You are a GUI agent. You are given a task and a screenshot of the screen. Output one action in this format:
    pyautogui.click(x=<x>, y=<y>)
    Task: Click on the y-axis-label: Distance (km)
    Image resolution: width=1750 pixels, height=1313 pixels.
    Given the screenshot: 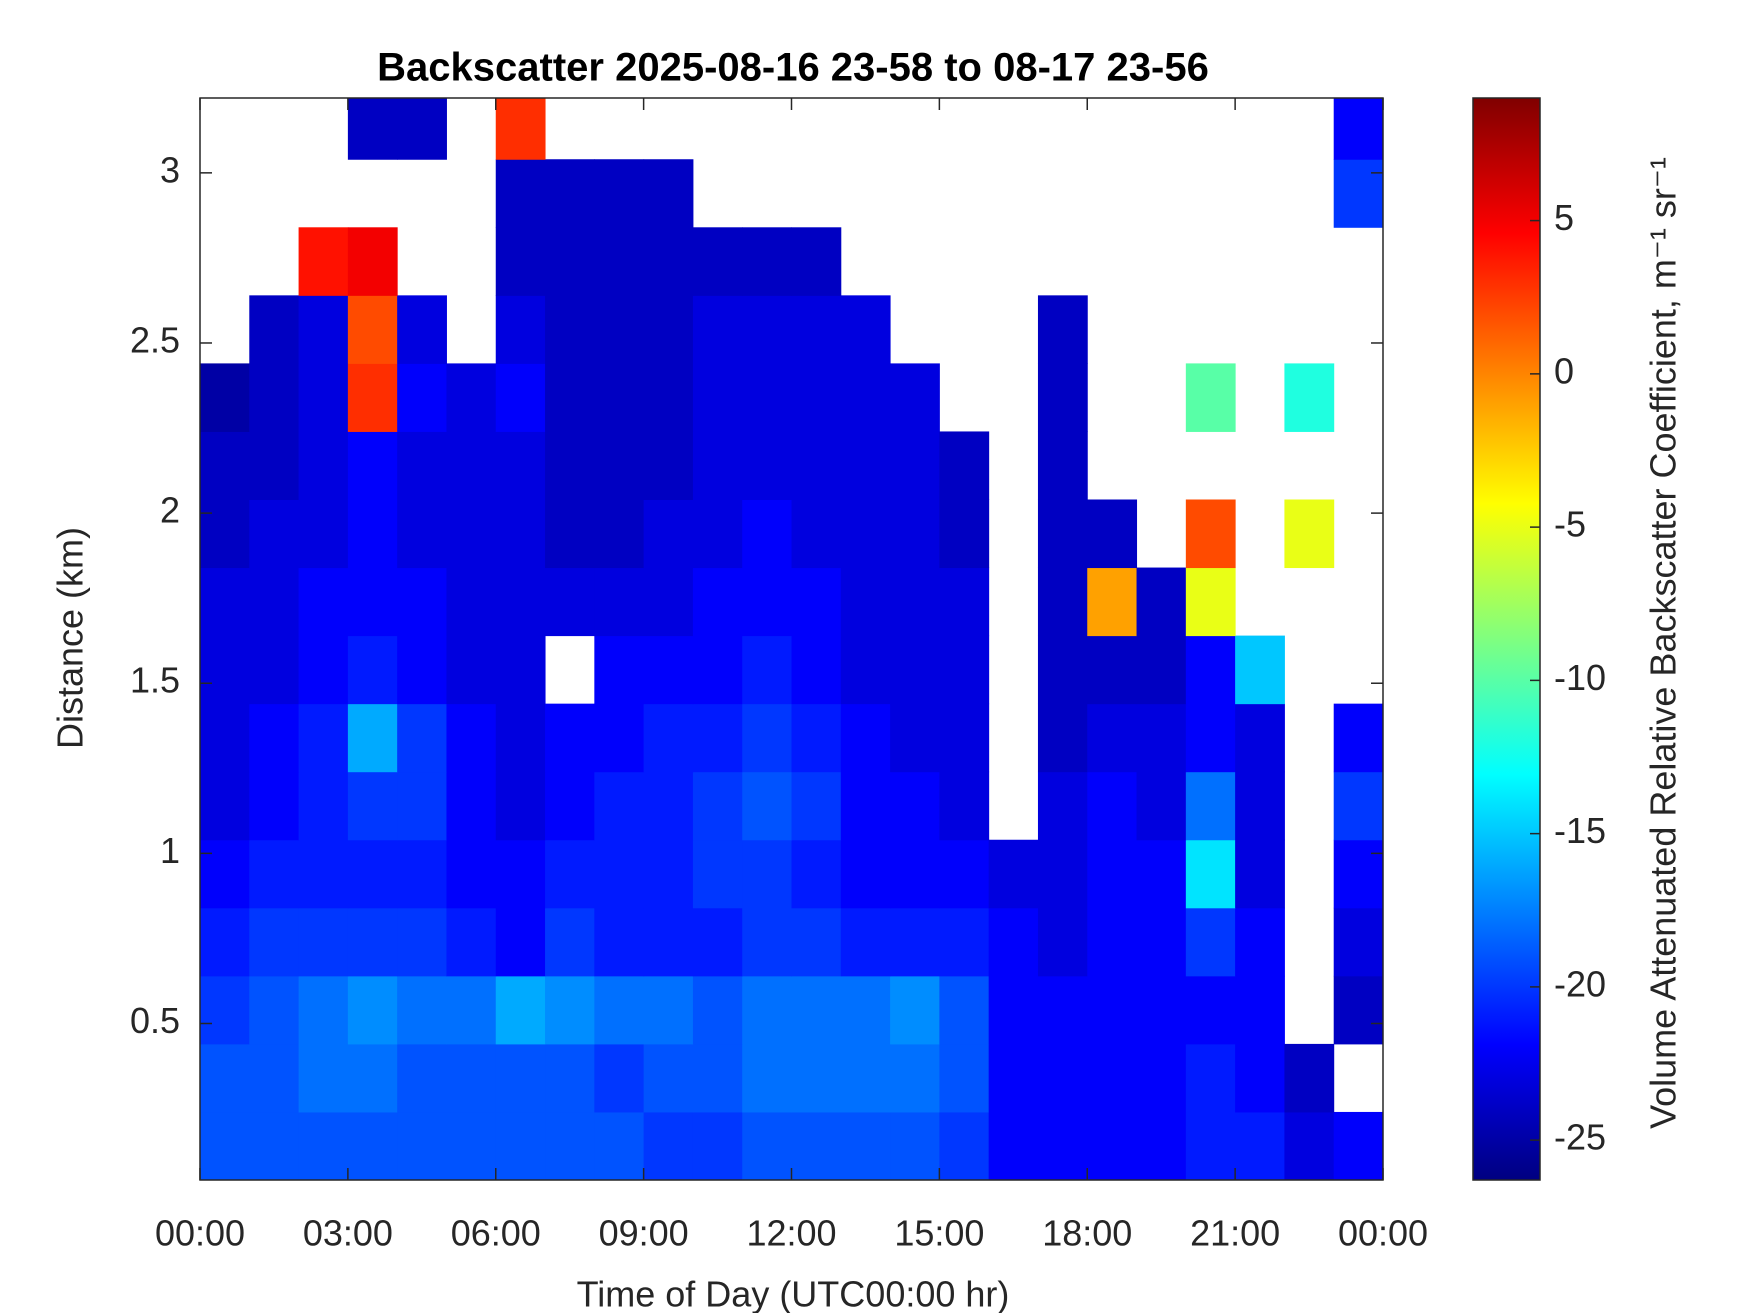 What is the action you would take?
    pyautogui.click(x=70, y=638)
    